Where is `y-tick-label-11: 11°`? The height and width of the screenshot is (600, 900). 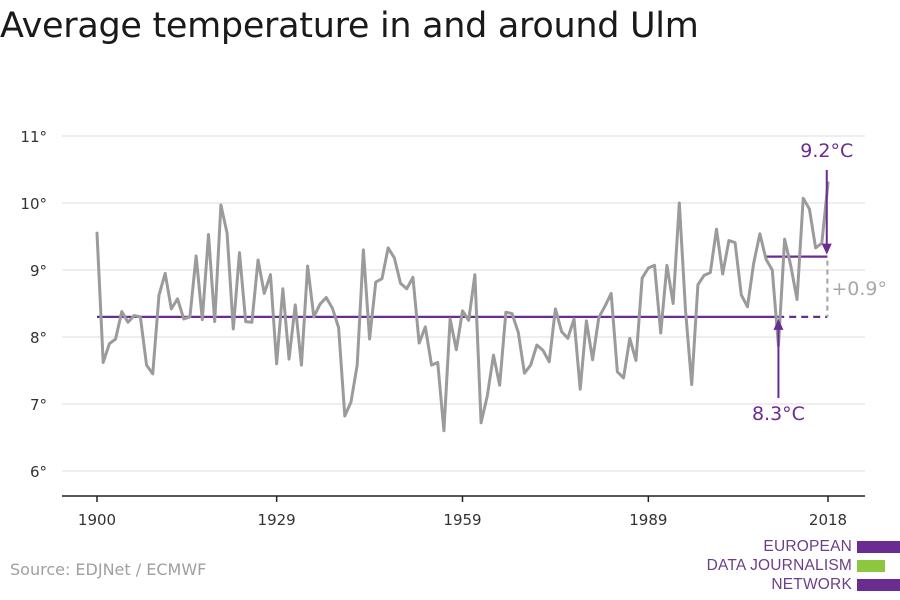 y-tick-label-11: 11° is located at coordinates (33, 137).